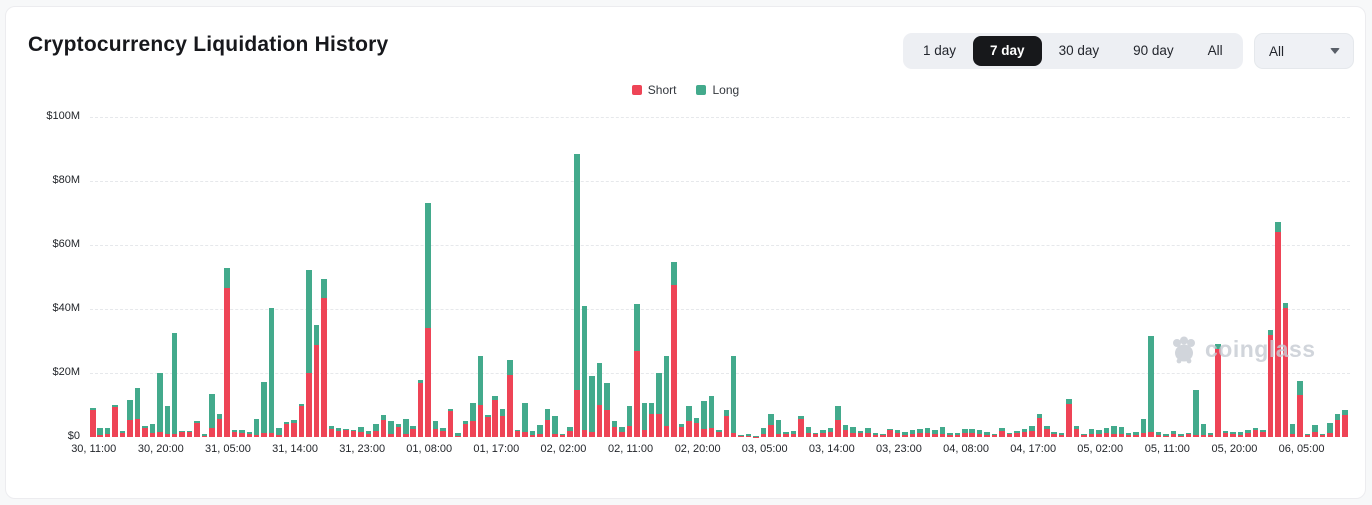  What do you see at coordinates (1153, 50) in the screenshot?
I see `range-button-90-day: 90 day` at bounding box center [1153, 50].